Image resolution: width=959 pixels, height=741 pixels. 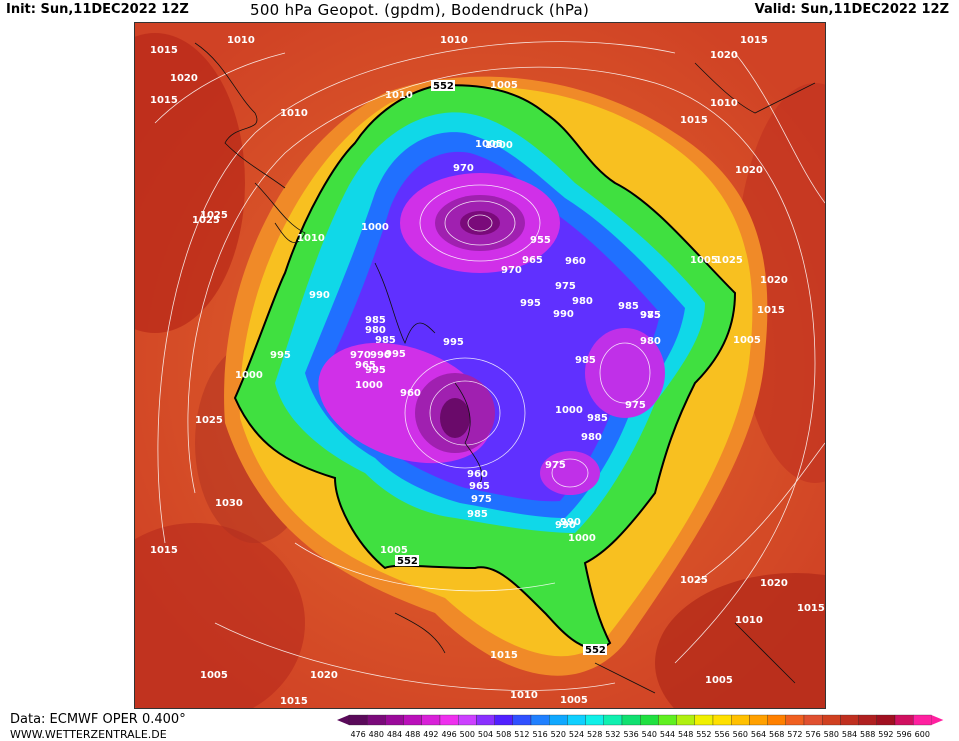 I want to click on colorbar-tick-label: 496, so click(x=448, y=734).